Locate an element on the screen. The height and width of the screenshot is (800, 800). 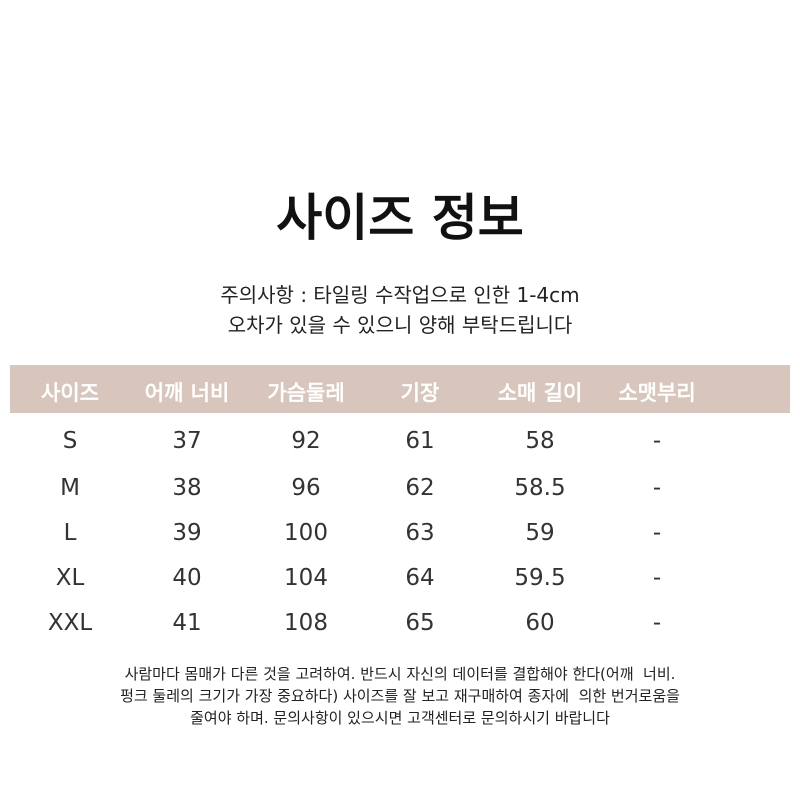
footer-line: 줄여야 하며. 문의사항이 있으시면 고객센터로 문의하시기 바랍니다 is located at coordinates (400, 718).